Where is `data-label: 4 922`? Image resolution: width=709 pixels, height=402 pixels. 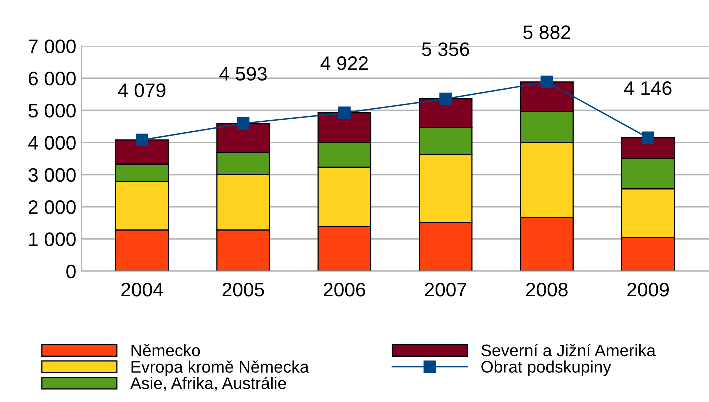
data-label: 4 922 is located at coordinates (344, 63).